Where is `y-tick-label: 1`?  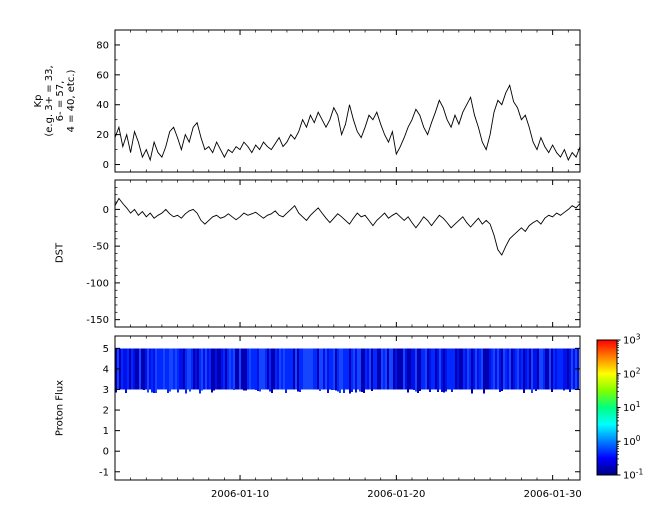 y-tick-label: 1 is located at coordinates (106, 431).